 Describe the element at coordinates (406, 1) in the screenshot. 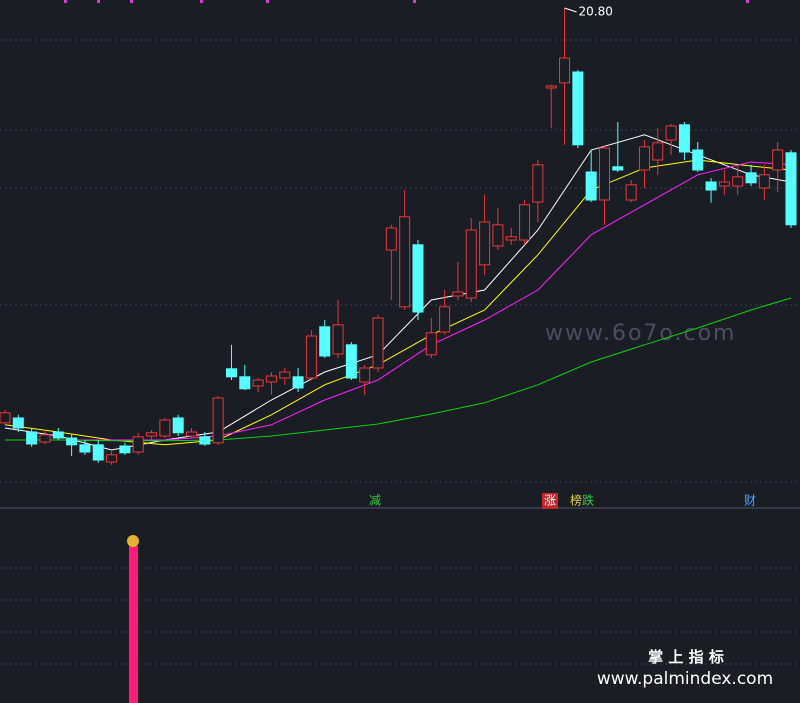

I see `top-dots` at that location.